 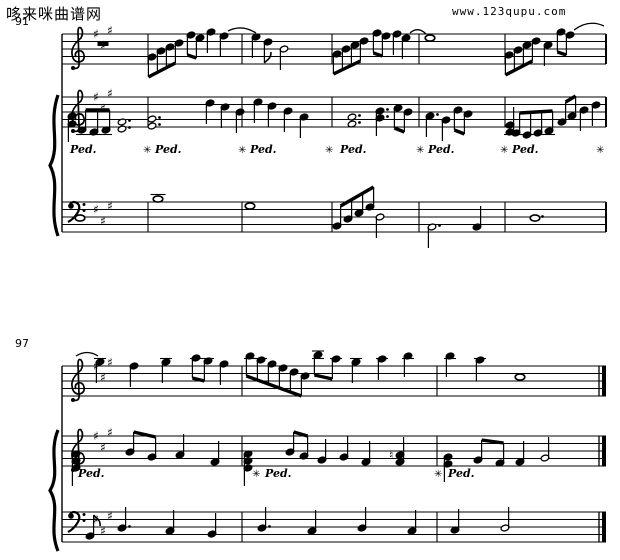 I want to click on site-url-label: www.123qupu.com, so click(x=509, y=11).